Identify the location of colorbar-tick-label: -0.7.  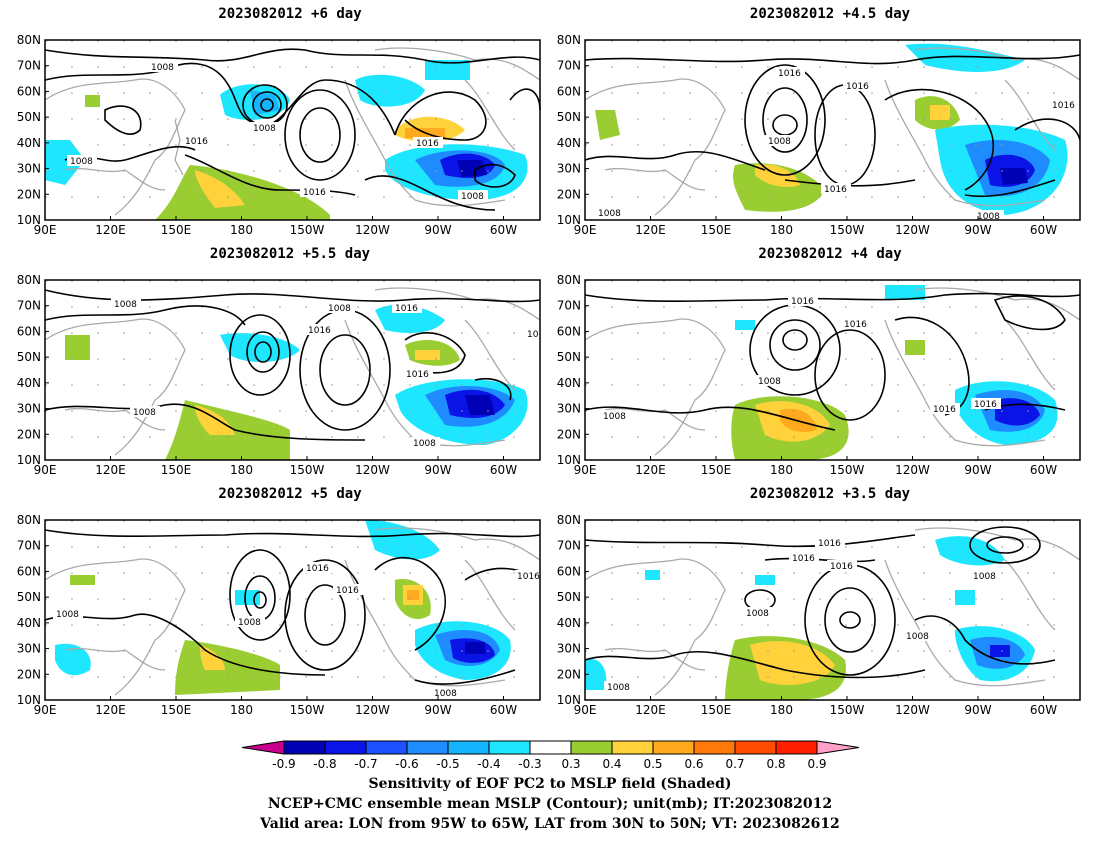
(365, 764).